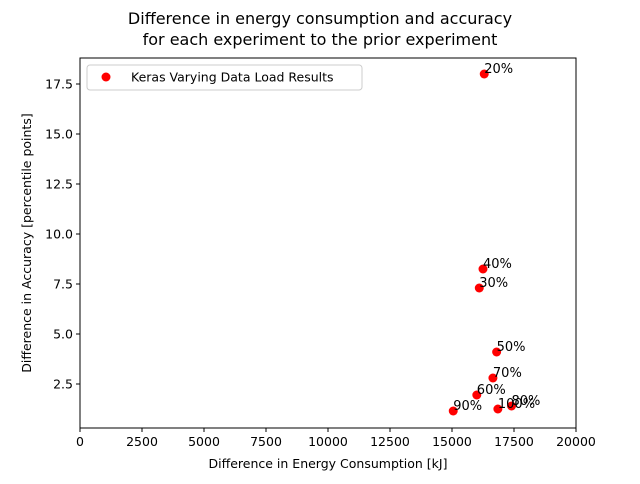  I want to click on legend-box, so click(224, 77).